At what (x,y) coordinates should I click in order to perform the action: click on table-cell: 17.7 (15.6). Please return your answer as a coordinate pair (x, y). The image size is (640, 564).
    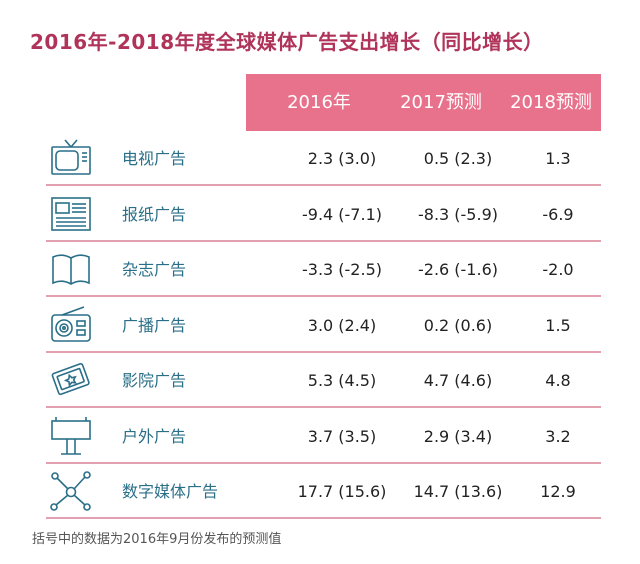
    Looking at the image, I should click on (342, 491).